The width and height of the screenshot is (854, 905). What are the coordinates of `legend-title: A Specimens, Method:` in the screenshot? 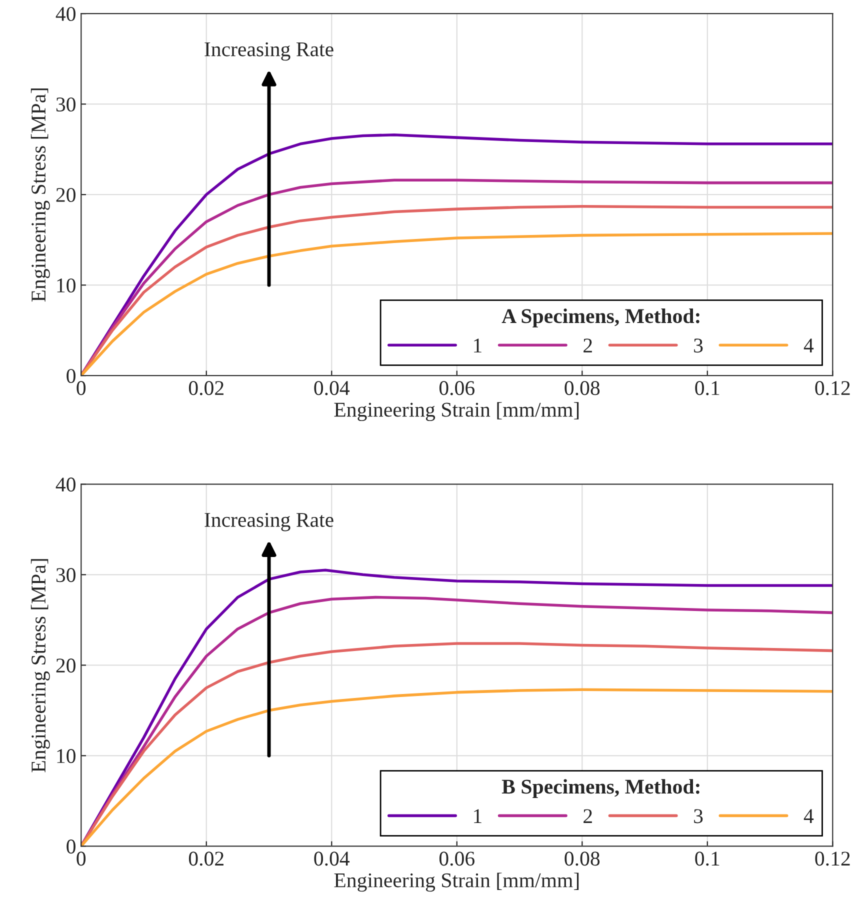 It's located at (601, 318).